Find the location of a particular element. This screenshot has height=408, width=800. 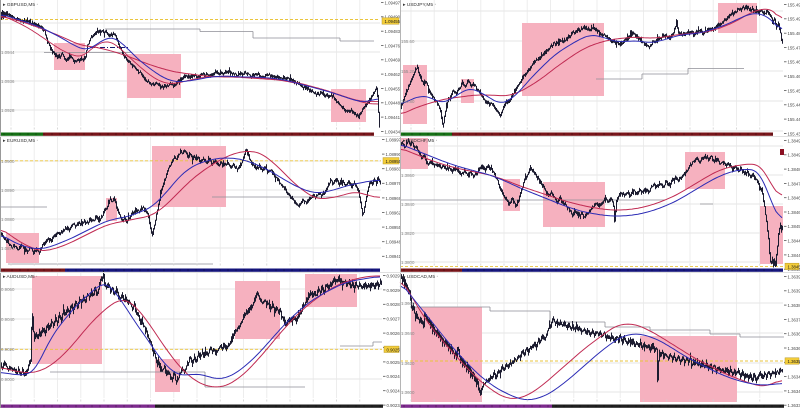

svg-text: 1.38490 is located at coordinates (794, 155).